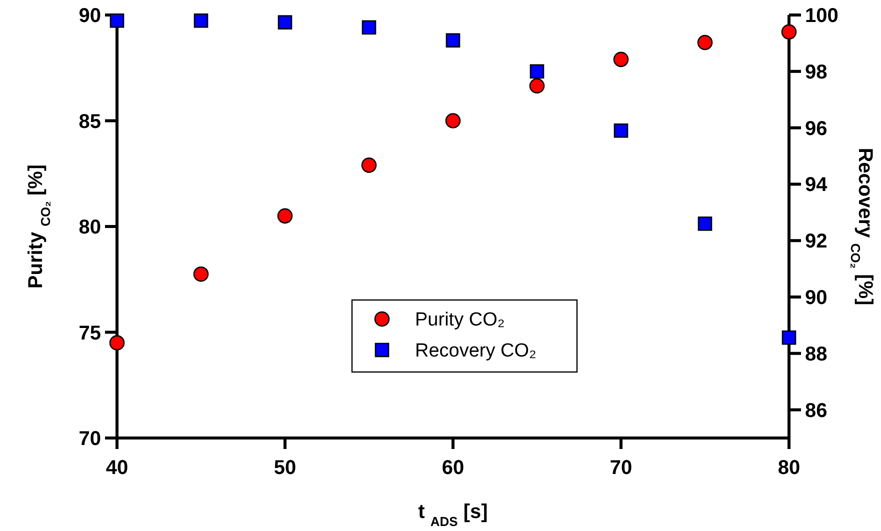 Image resolution: width=881 pixels, height=531 pixels. Describe the element at coordinates (816, 354) in the screenshot. I see `y2-tick-label: 88` at that location.